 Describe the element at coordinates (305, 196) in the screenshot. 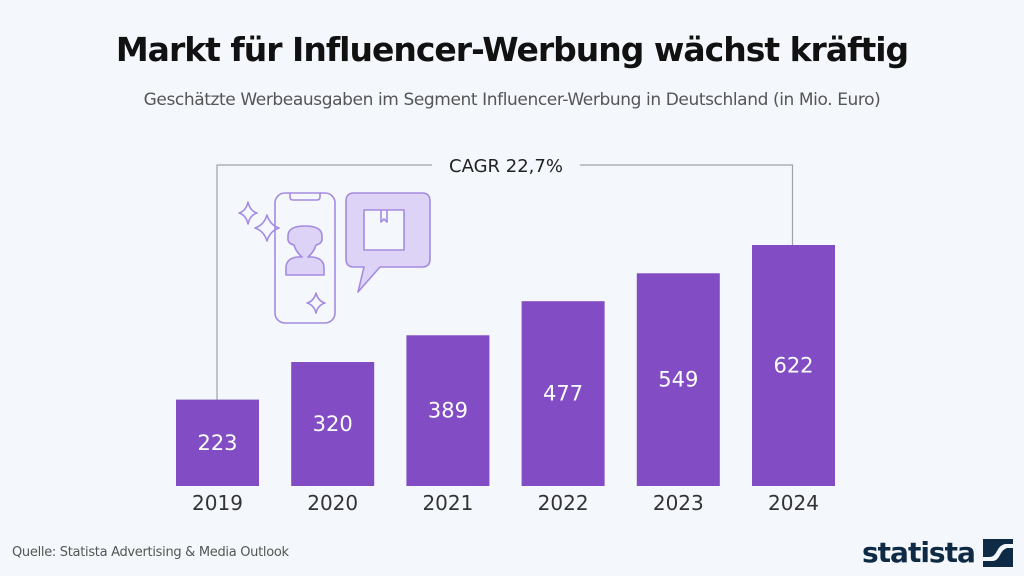

I see `smartphone-notch` at that location.